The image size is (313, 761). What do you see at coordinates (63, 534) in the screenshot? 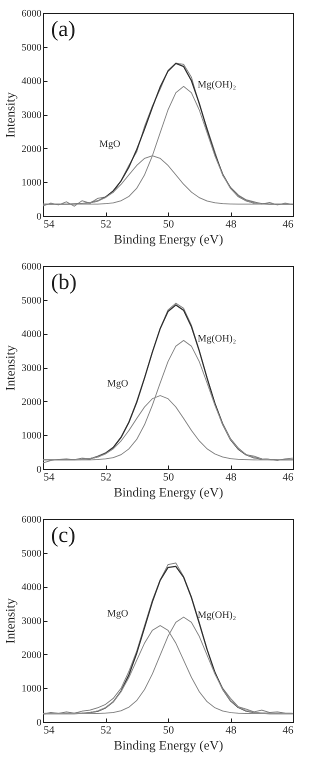
I see `annotation: (c)` at bounding box center [63, 534].